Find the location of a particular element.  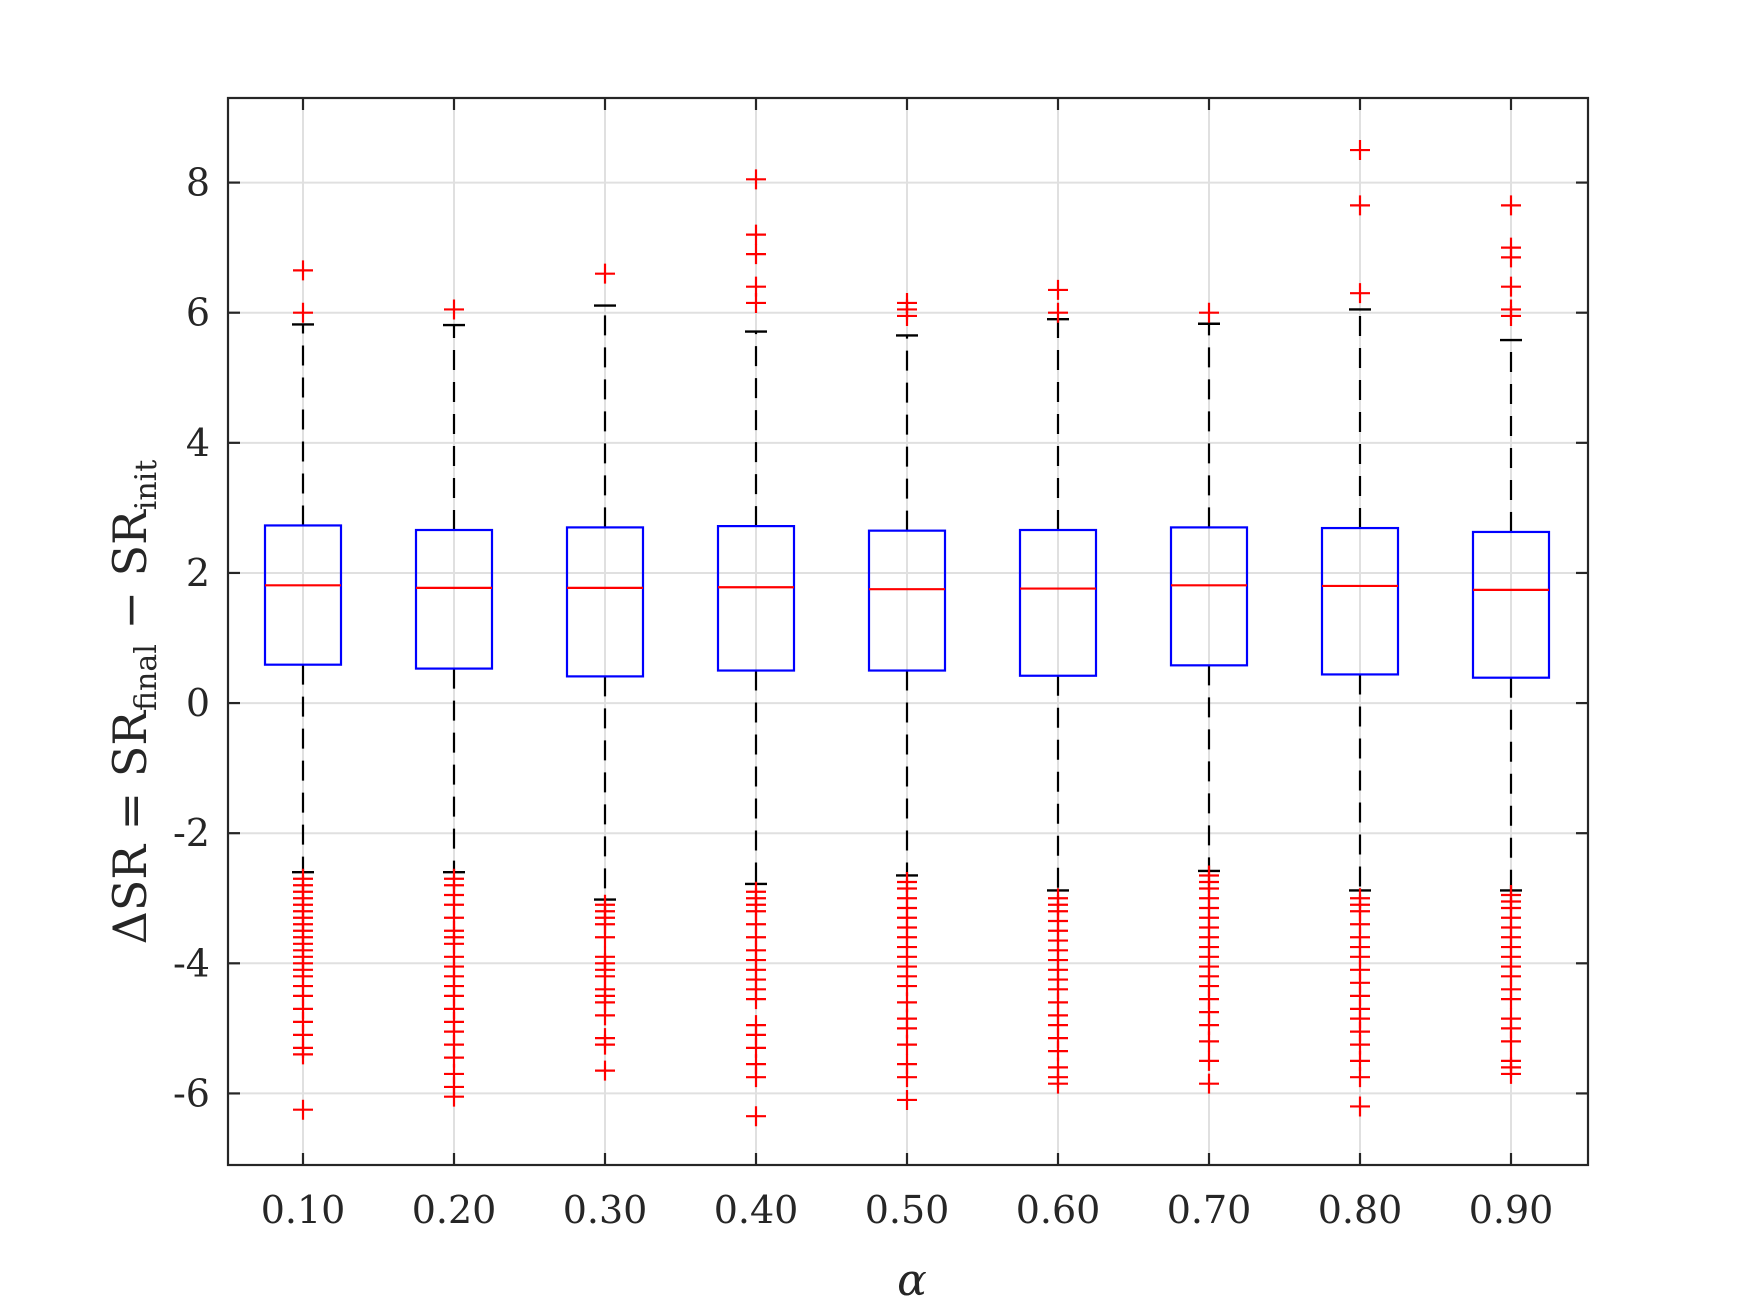

x-tick-label: 0.90 is located at coordinates (1511, 1210).